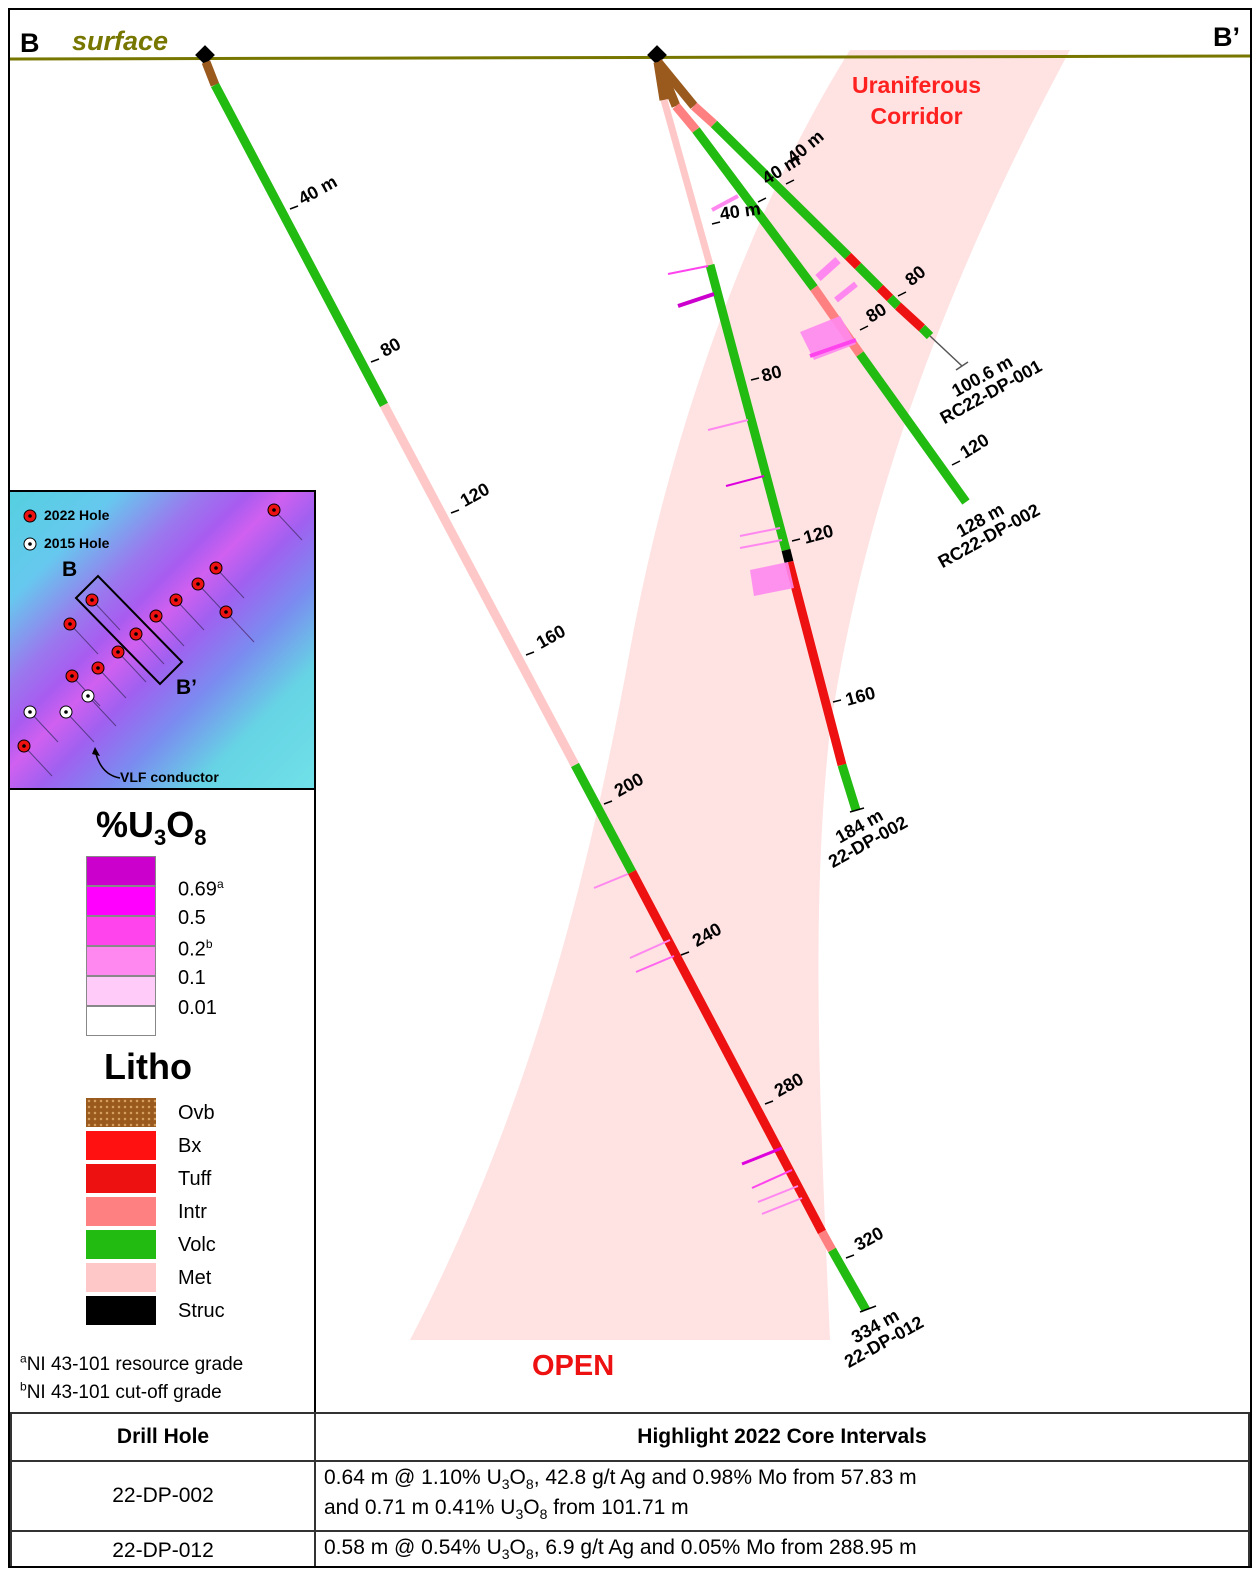 The height and width of the screenshot is (1574, 1260). Describe the element at coordinates (197, 1008) in the screenshot. I see `grade-label: 0.01` at that location.